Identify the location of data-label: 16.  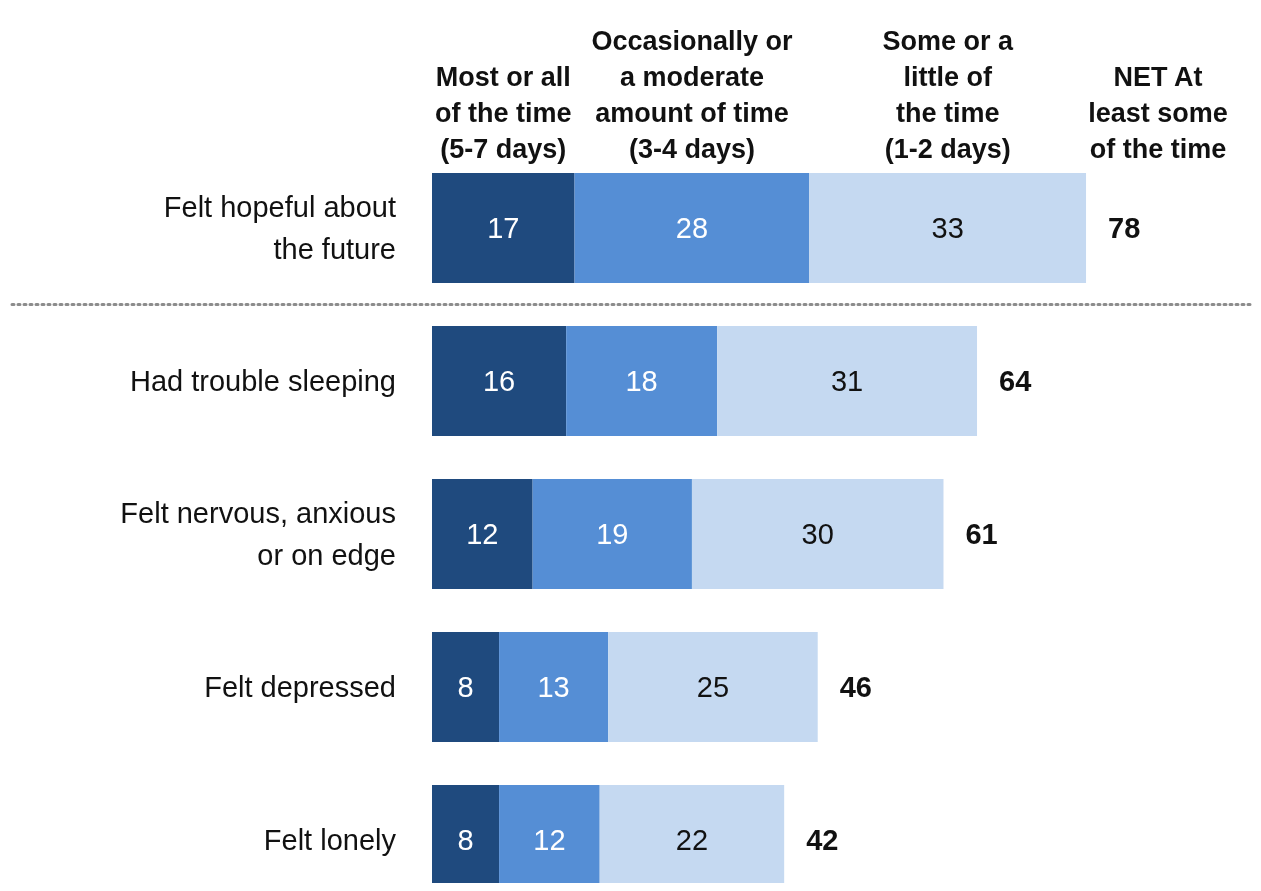
(499, 381).